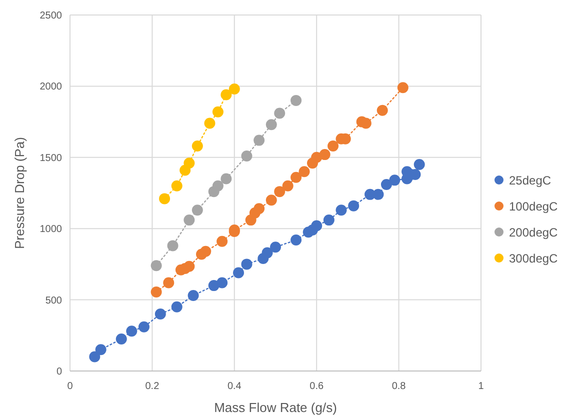 The width and height of the screenshot is (565, 419). Describe the element at coordinates (399, 386) in the screenshot. I see `x-tick-label: 0.8` at that location.